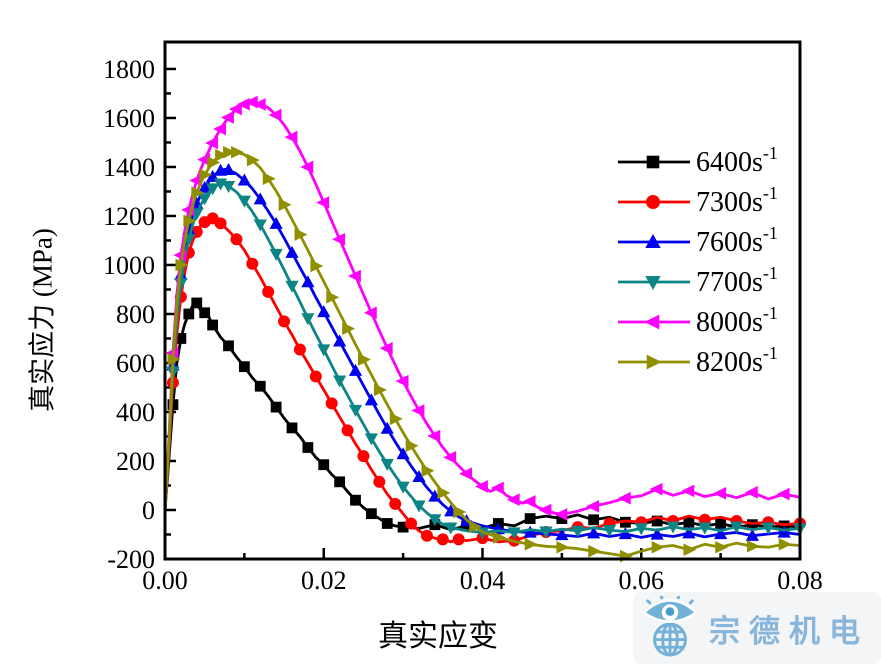  I want to click on svg-text: 200, so click(135, 461).